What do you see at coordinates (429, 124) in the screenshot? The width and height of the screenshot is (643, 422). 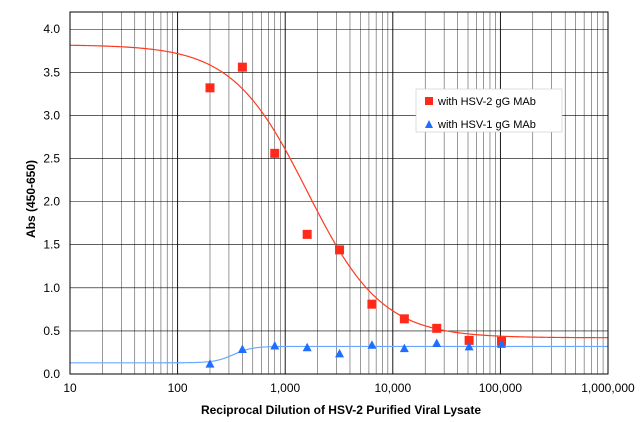 I see `legend-marker-hsv1` at bounding box center [429, 124].